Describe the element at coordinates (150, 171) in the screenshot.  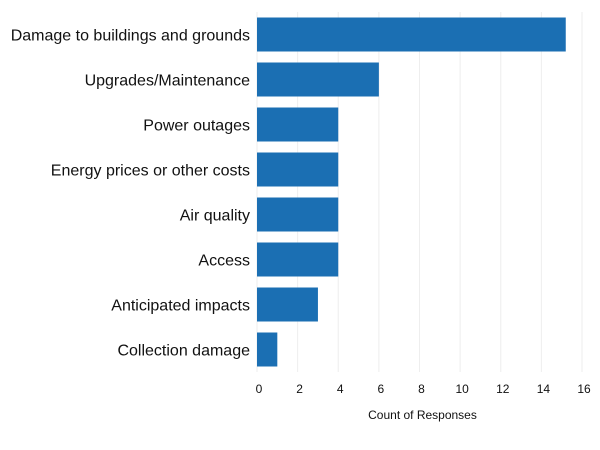
I see `category-label: Energy prices or other costs` at that location.